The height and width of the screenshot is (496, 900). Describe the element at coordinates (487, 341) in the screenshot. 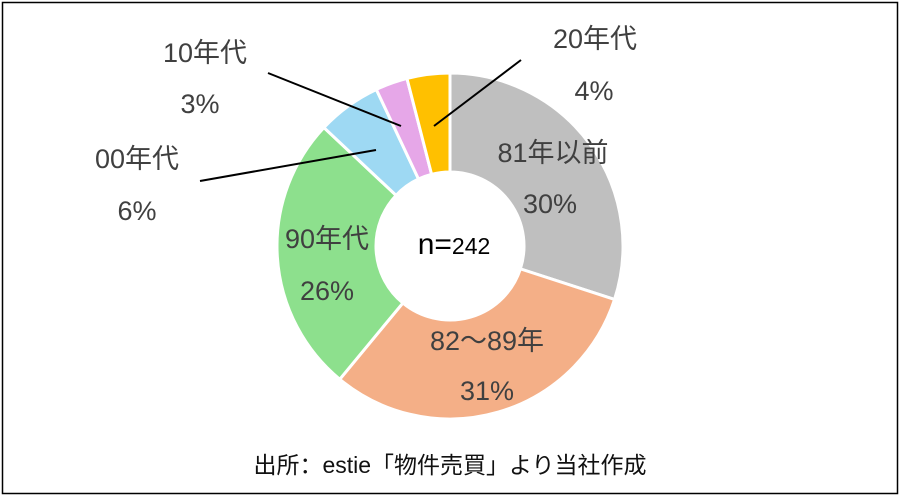

I see `label-1982-1989: 82～89年` at that location.